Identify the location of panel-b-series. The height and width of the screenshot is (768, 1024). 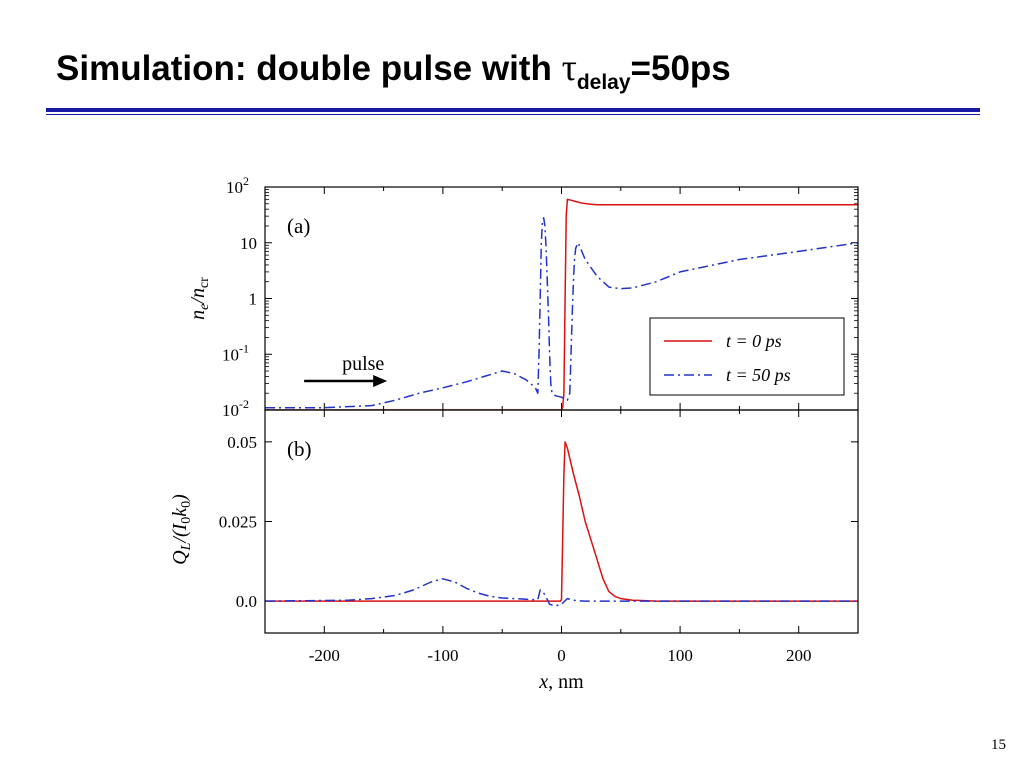
(561, 524).